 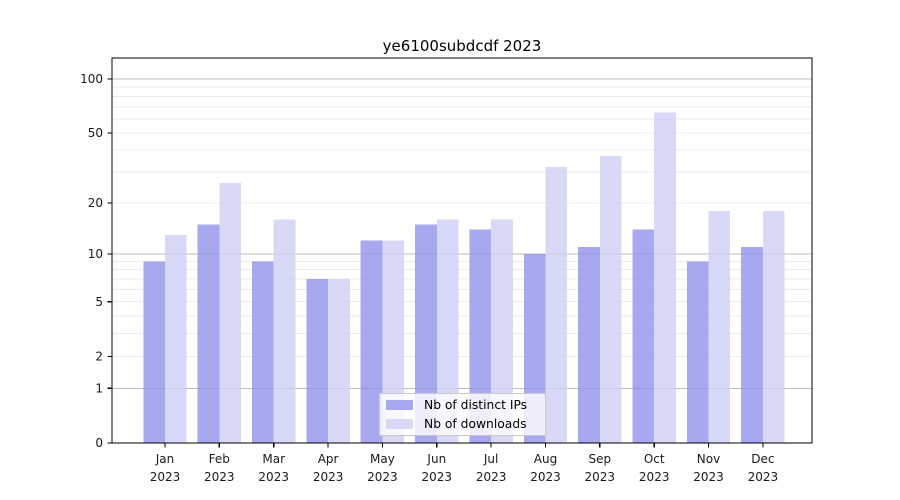 I want to click on legend-item-distinct-ips: Nb of distinct IPs, so click(x=462, y=405).